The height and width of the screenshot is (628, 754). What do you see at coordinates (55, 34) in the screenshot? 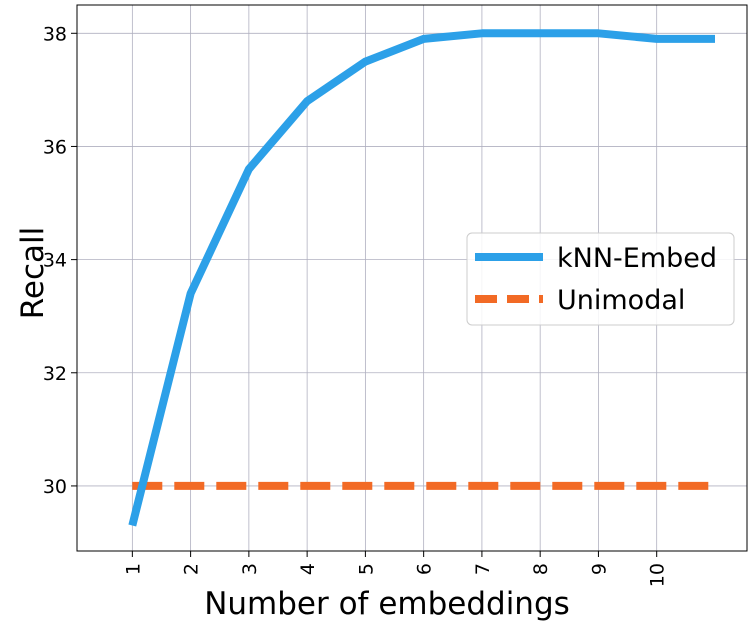
I see `y-tick-label: 38` at bounding box center [55, 34].